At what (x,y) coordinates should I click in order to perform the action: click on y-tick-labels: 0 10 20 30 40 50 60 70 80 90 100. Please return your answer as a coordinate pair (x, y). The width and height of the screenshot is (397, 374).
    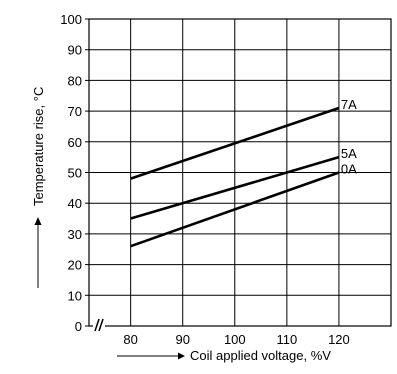
    Looking at the image, I should click on (74, 173).